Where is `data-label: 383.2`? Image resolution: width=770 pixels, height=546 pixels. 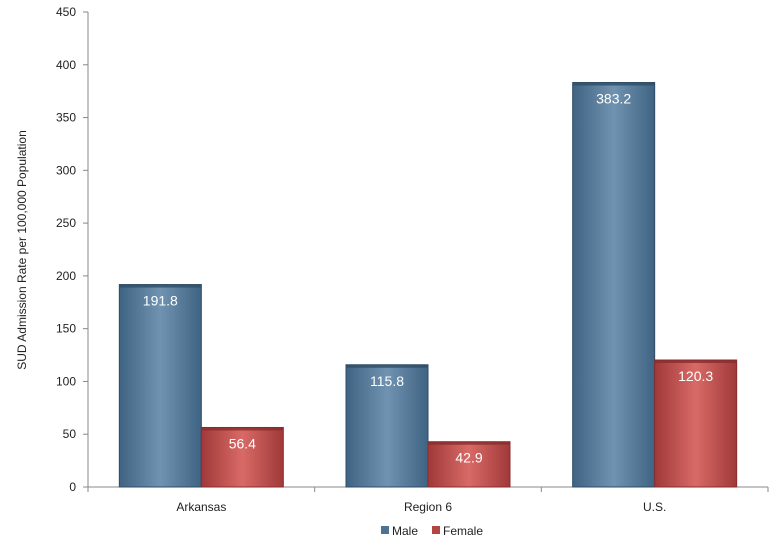
data-label: 383.2 is located at coordinates (613, 99).